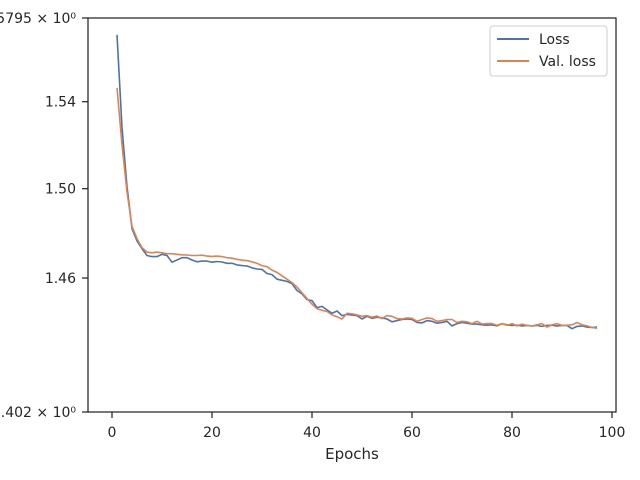  What do you see at coordinates (44, 216) in the screenshot?
I see `y-axis-ticks: 1.402 × 10⁰ 1.46 1.50 1.54 1.5795 × 10⁰` at bounding box center [44, 216].